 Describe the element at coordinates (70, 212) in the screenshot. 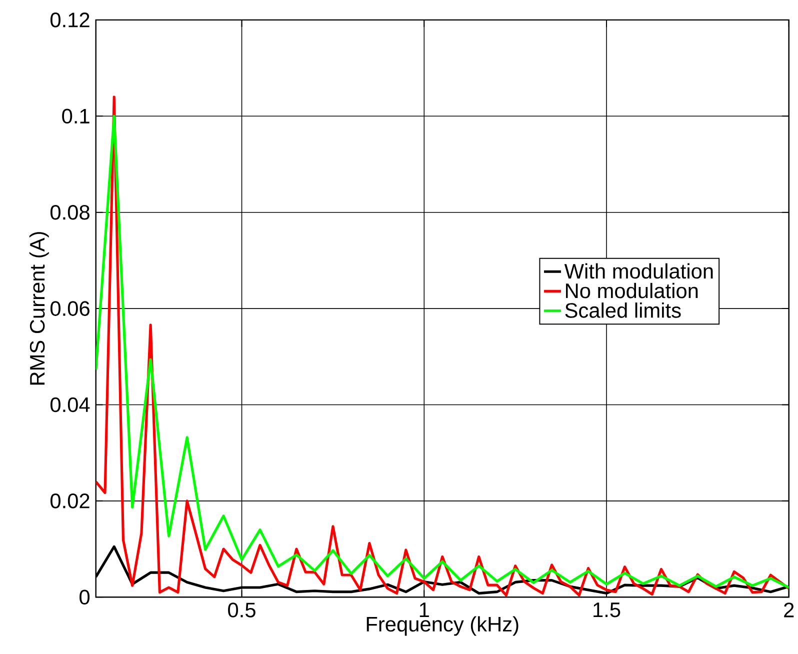

I see `y-tick-label: 0.08` at that location.